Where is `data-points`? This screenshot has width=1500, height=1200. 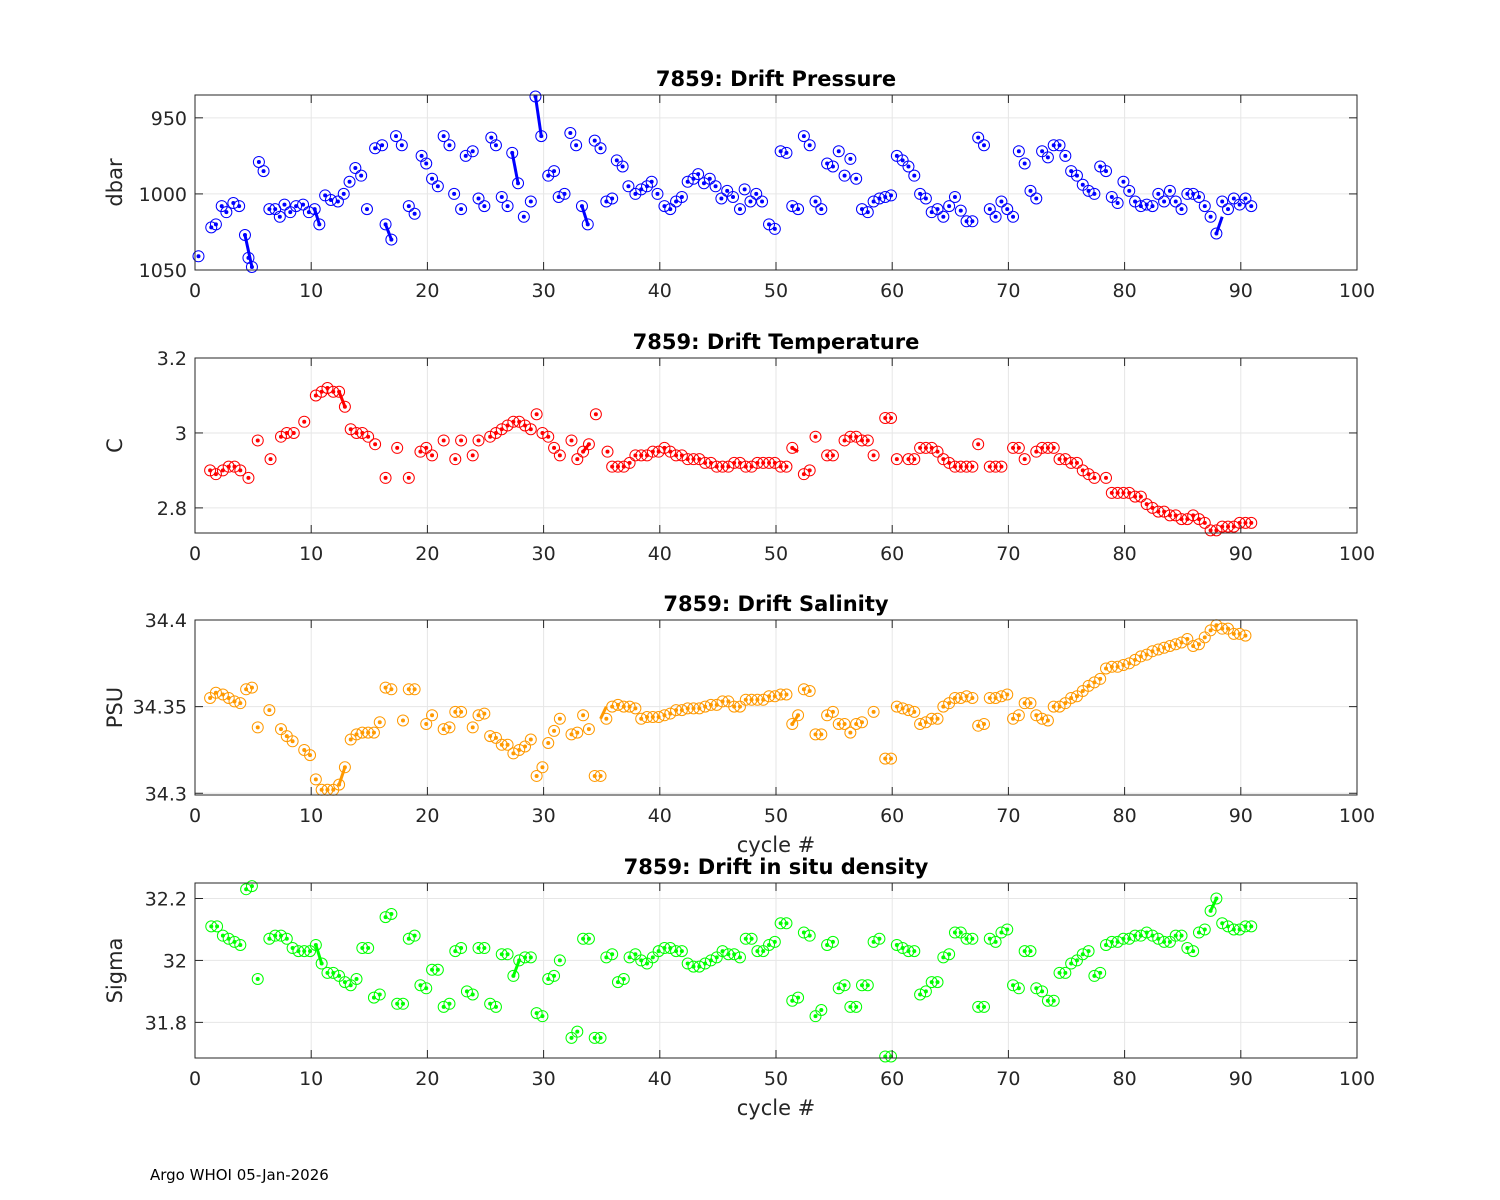
data-points is located at coordinates (728, 707).